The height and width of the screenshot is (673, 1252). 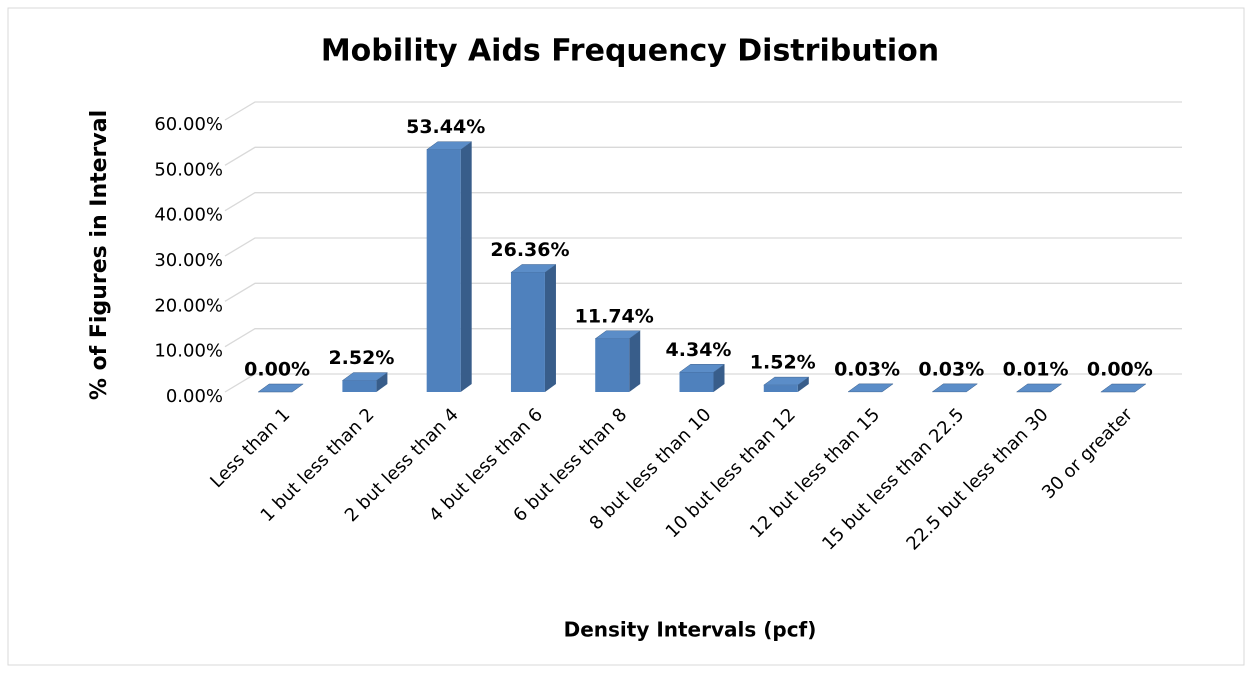 I want to click on y-tick-label: 30.00%, so click(x=188, y=260).